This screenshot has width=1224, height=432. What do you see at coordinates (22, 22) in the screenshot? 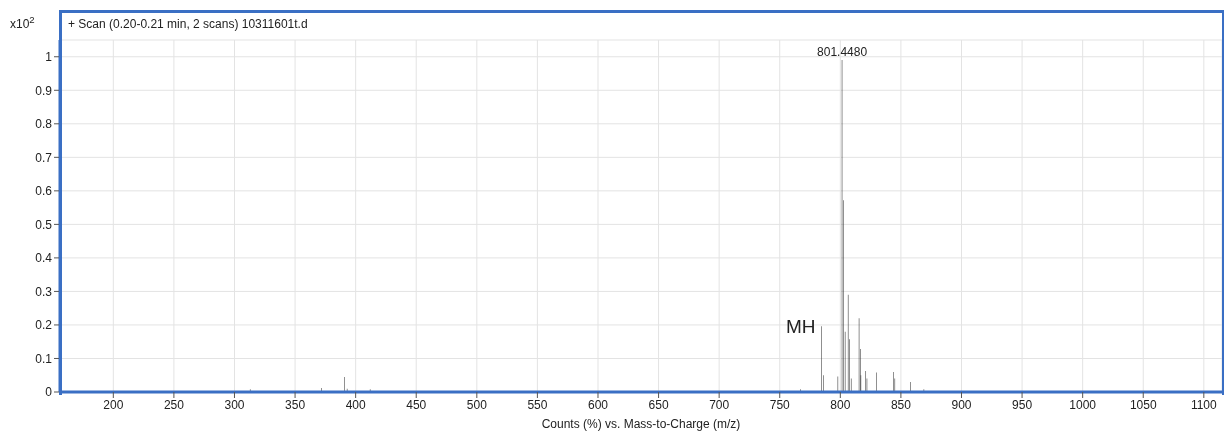
I see `y-axis-title: x10$^{2}$` at bounding box center [22, 22].